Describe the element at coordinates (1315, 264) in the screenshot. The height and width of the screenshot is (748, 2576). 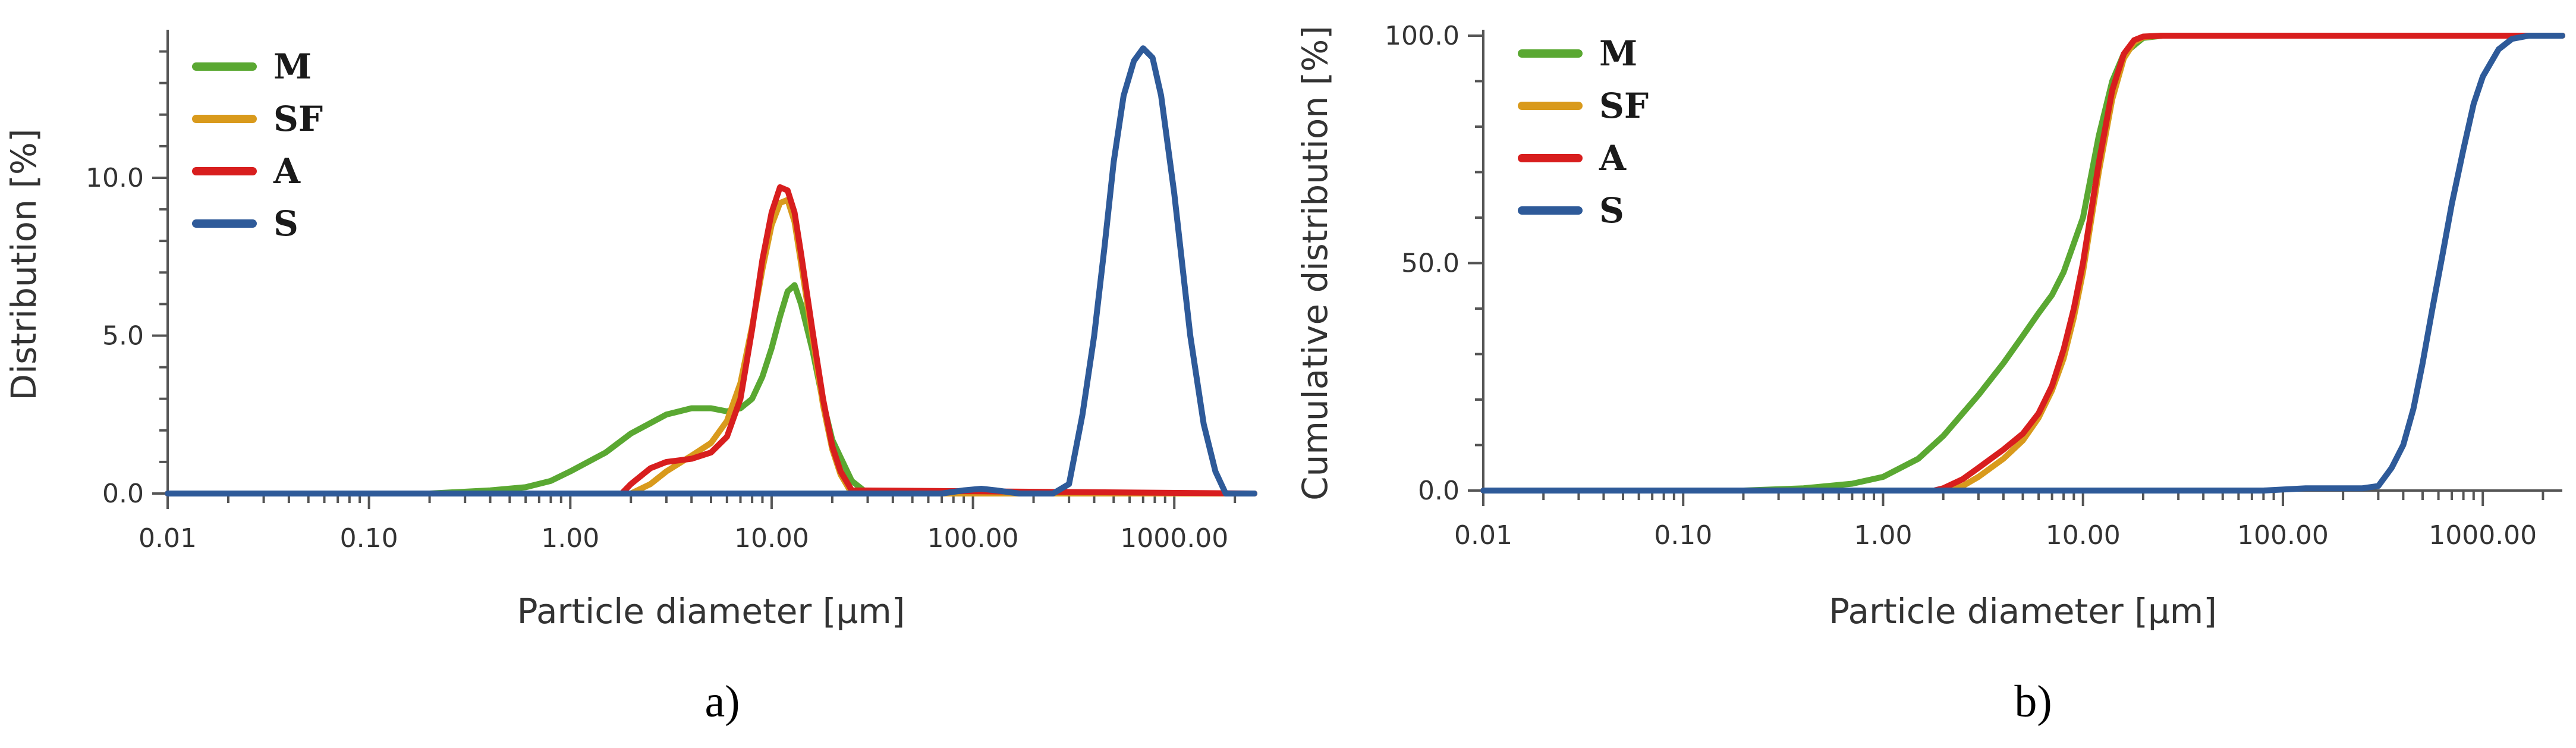
I see `y-axis-title: Cumulative distribution [%]` at that location.